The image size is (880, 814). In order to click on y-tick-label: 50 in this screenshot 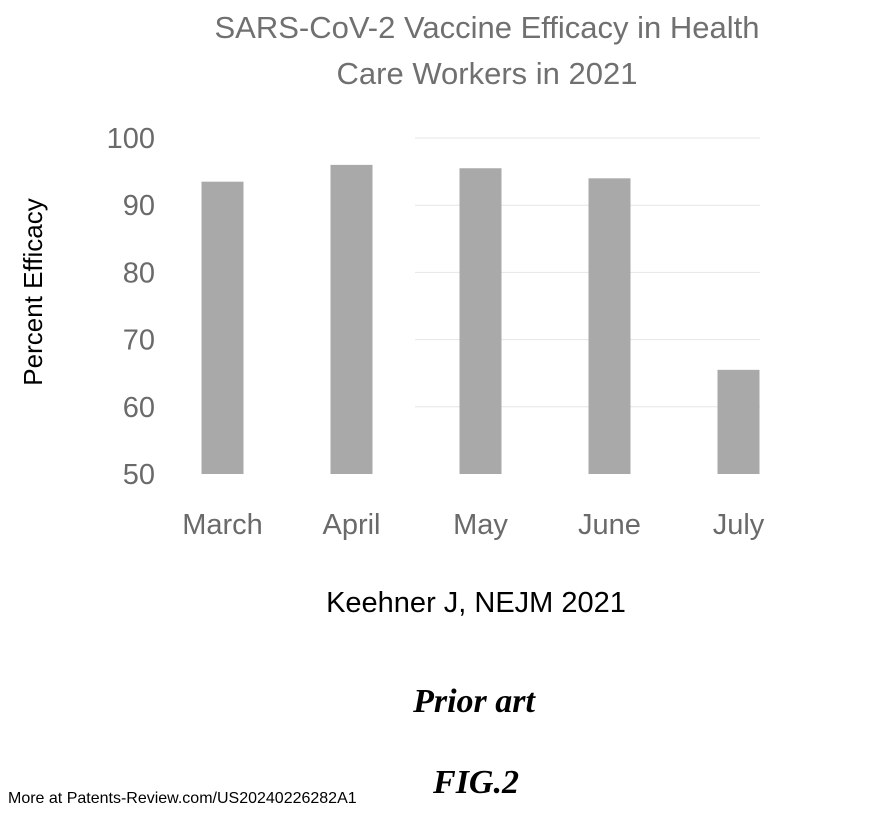, I will do `click(139, 475)`.